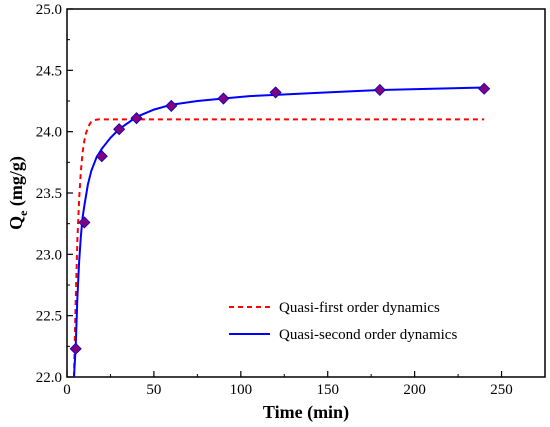 Image resolution: width=550 pixels, height=427 pixels. Describe the element at coordinates (49, 317) in the screenshot. I see `y-tick-label: 22.5` at that location.